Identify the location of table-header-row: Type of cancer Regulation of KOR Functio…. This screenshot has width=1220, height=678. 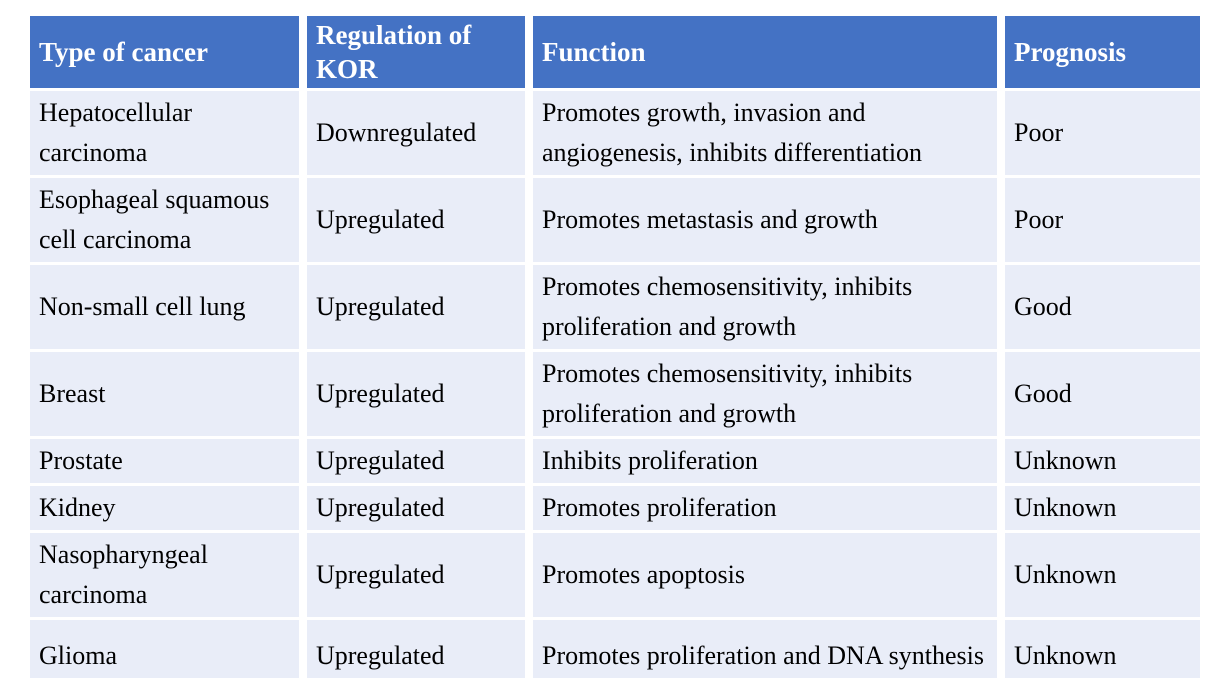
(615, 53).